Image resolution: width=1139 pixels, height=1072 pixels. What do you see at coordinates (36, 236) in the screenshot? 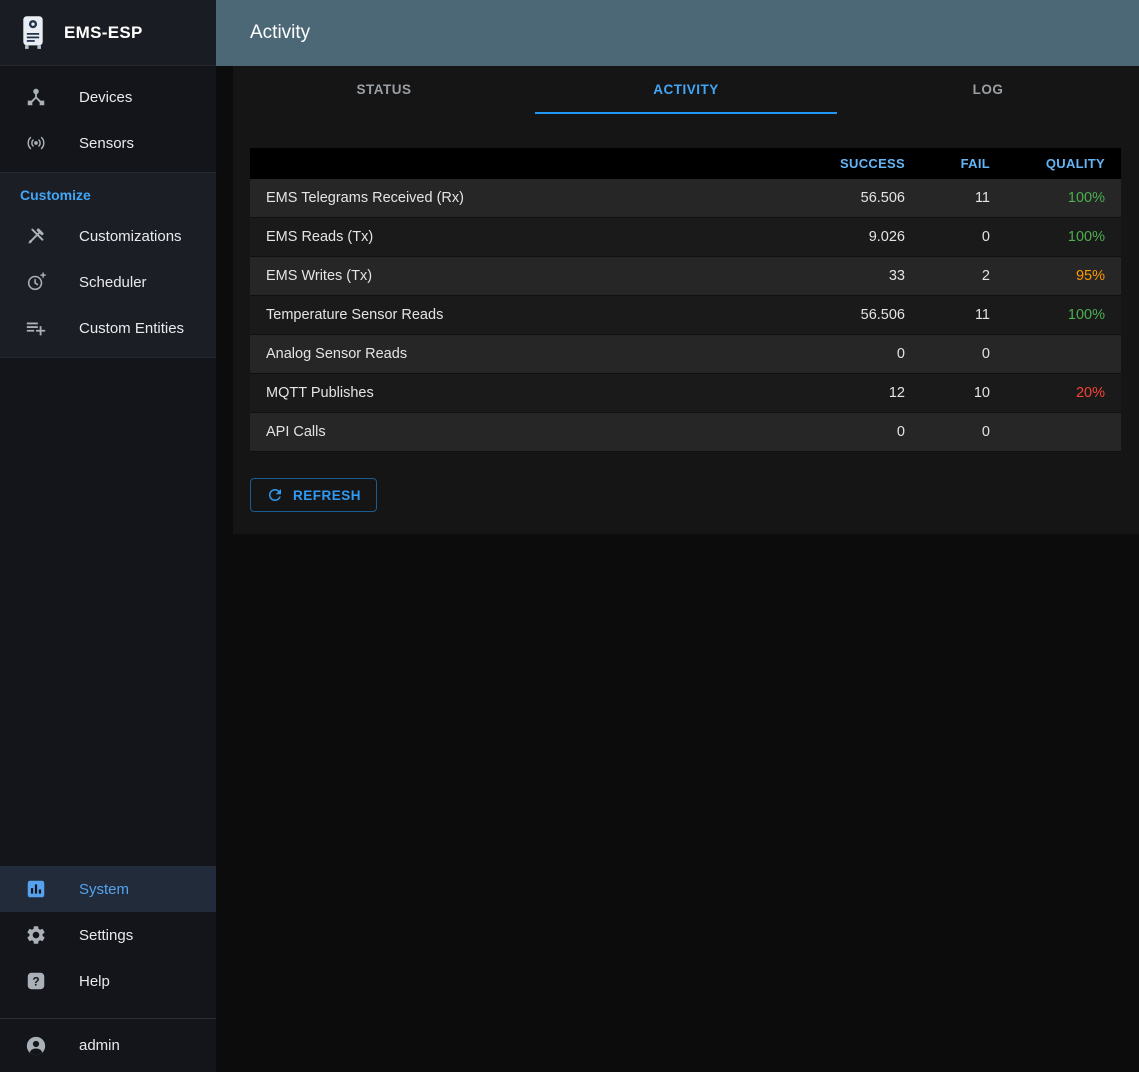
I see `tools-icon` at bounding box center [36, 236].